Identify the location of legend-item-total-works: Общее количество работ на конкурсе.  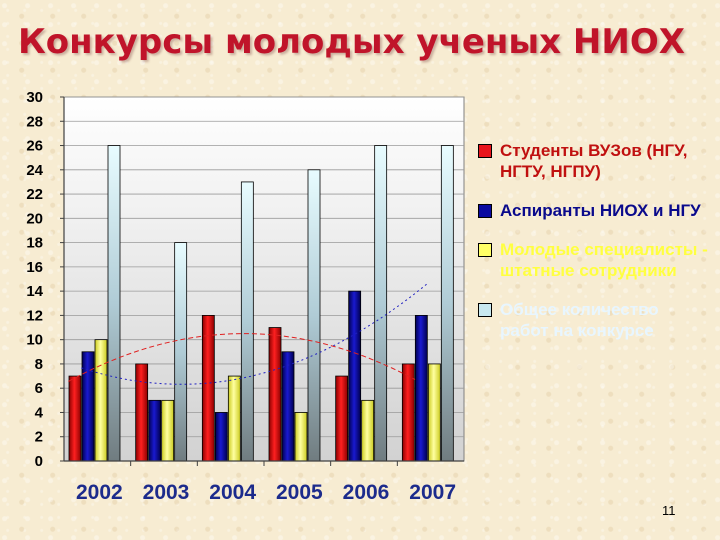
(594, 320).